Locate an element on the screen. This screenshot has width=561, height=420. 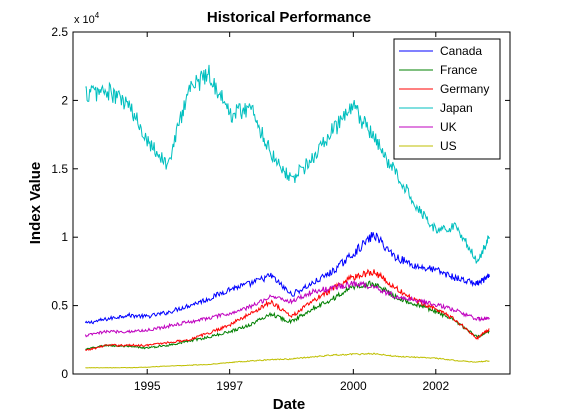
legend-label-us: US is located at coordinates (448, 146).